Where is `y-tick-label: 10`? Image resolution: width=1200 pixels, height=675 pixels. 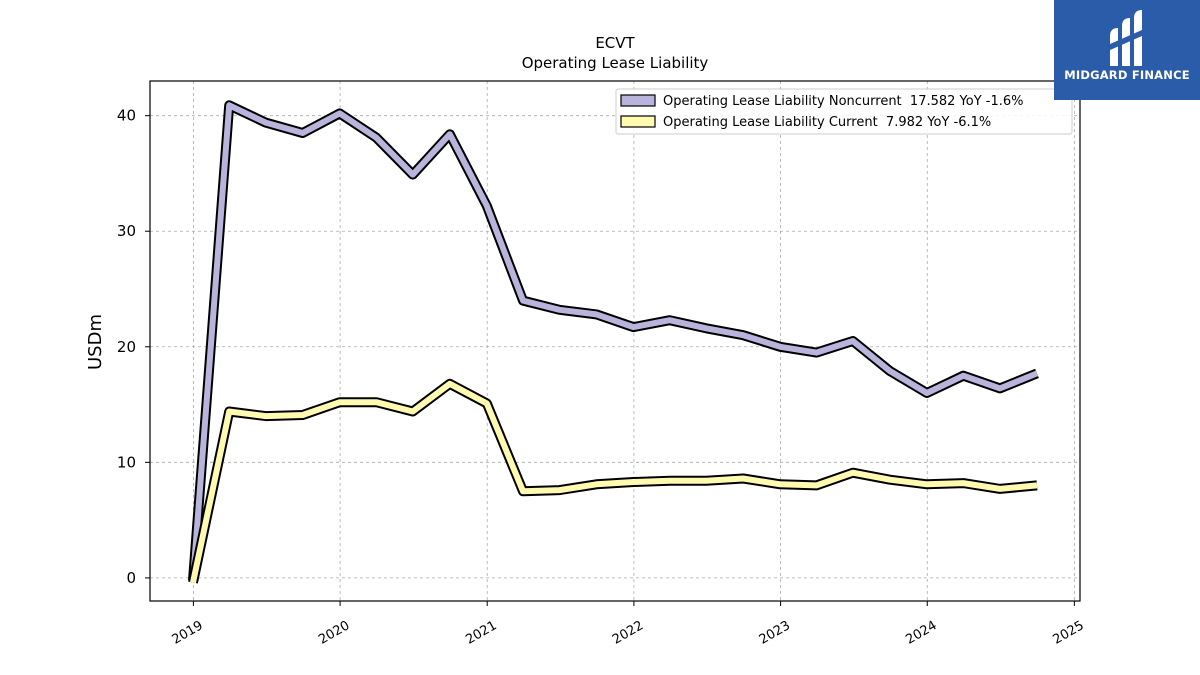 y-tick-label: 10 is located at coordinates (126, 462).